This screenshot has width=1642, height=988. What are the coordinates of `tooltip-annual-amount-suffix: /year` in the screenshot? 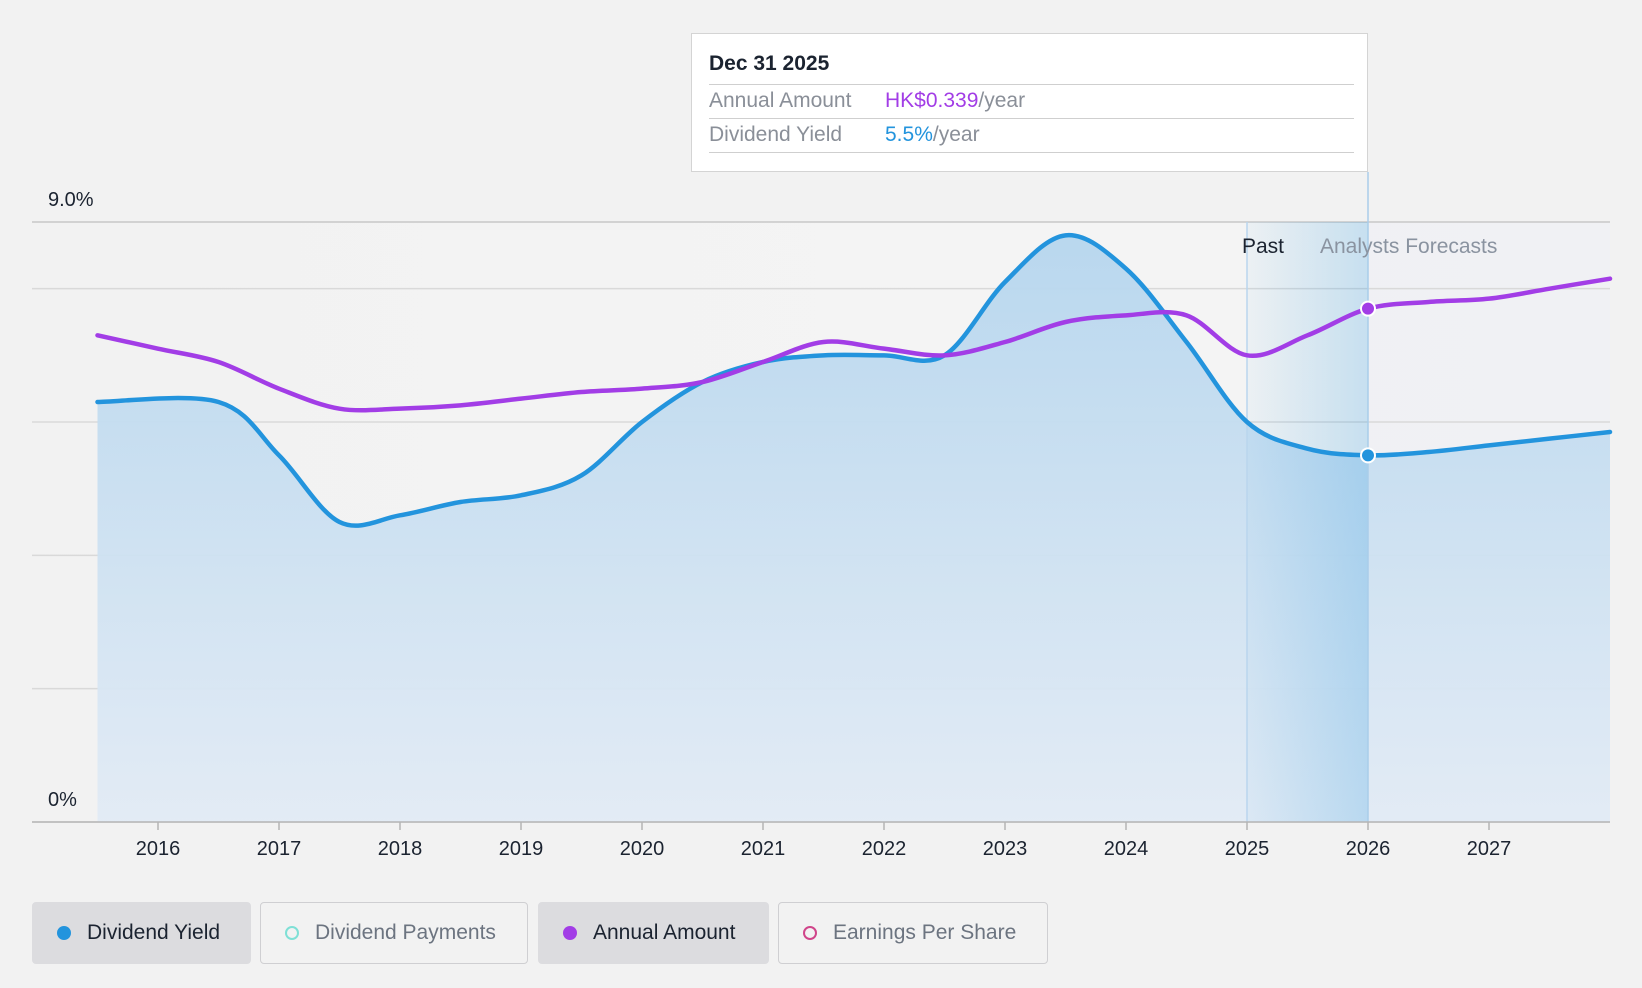 It's located at (1002, 100).